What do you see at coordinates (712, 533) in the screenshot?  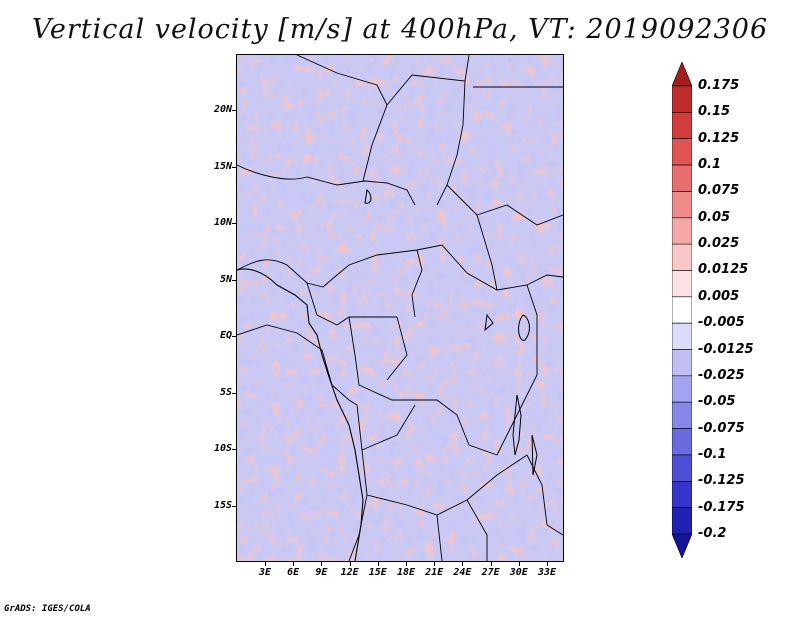 I see `colorbar-label: -0.2` at bounding box center [712, 533].